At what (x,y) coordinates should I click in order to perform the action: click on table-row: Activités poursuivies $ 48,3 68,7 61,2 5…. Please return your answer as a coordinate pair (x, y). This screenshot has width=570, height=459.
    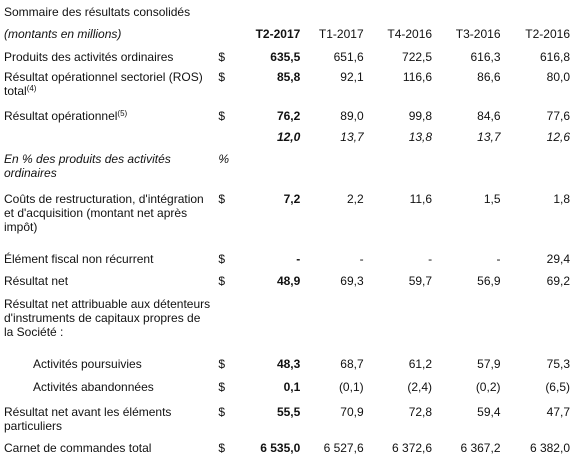
    Looking at the image, I should click on (285, 362).